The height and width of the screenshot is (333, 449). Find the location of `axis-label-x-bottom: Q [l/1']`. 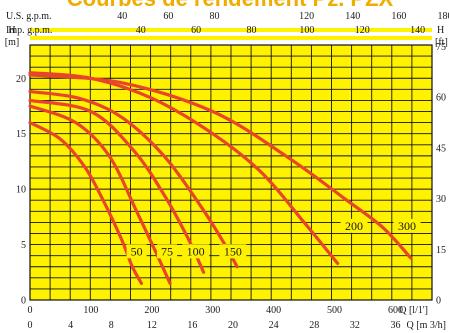

axis-label-x-bottom: Q [l/1'] is located at coordinates (413, 310).